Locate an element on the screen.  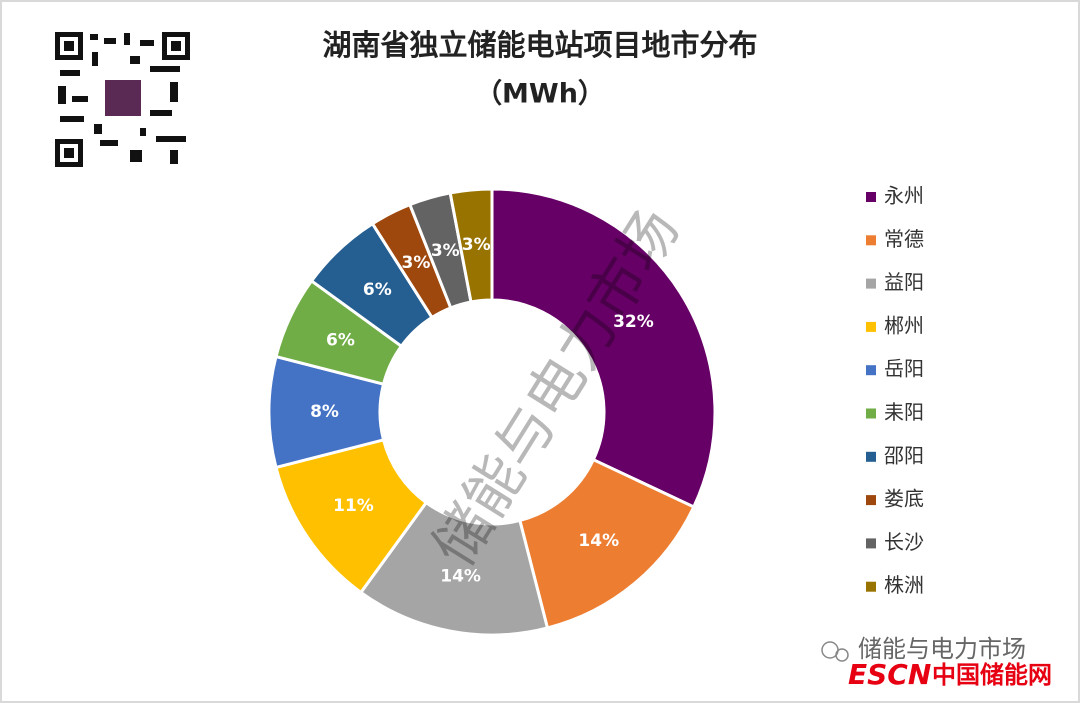
legend-label: 益阳 is located at coordinates (904, 282).